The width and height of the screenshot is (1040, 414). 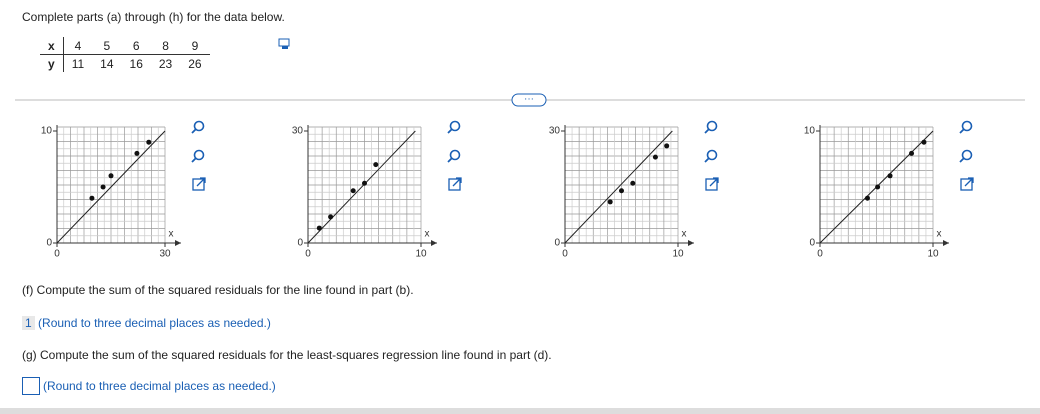 I want to click on cell: x, so click(x=52, y=46).